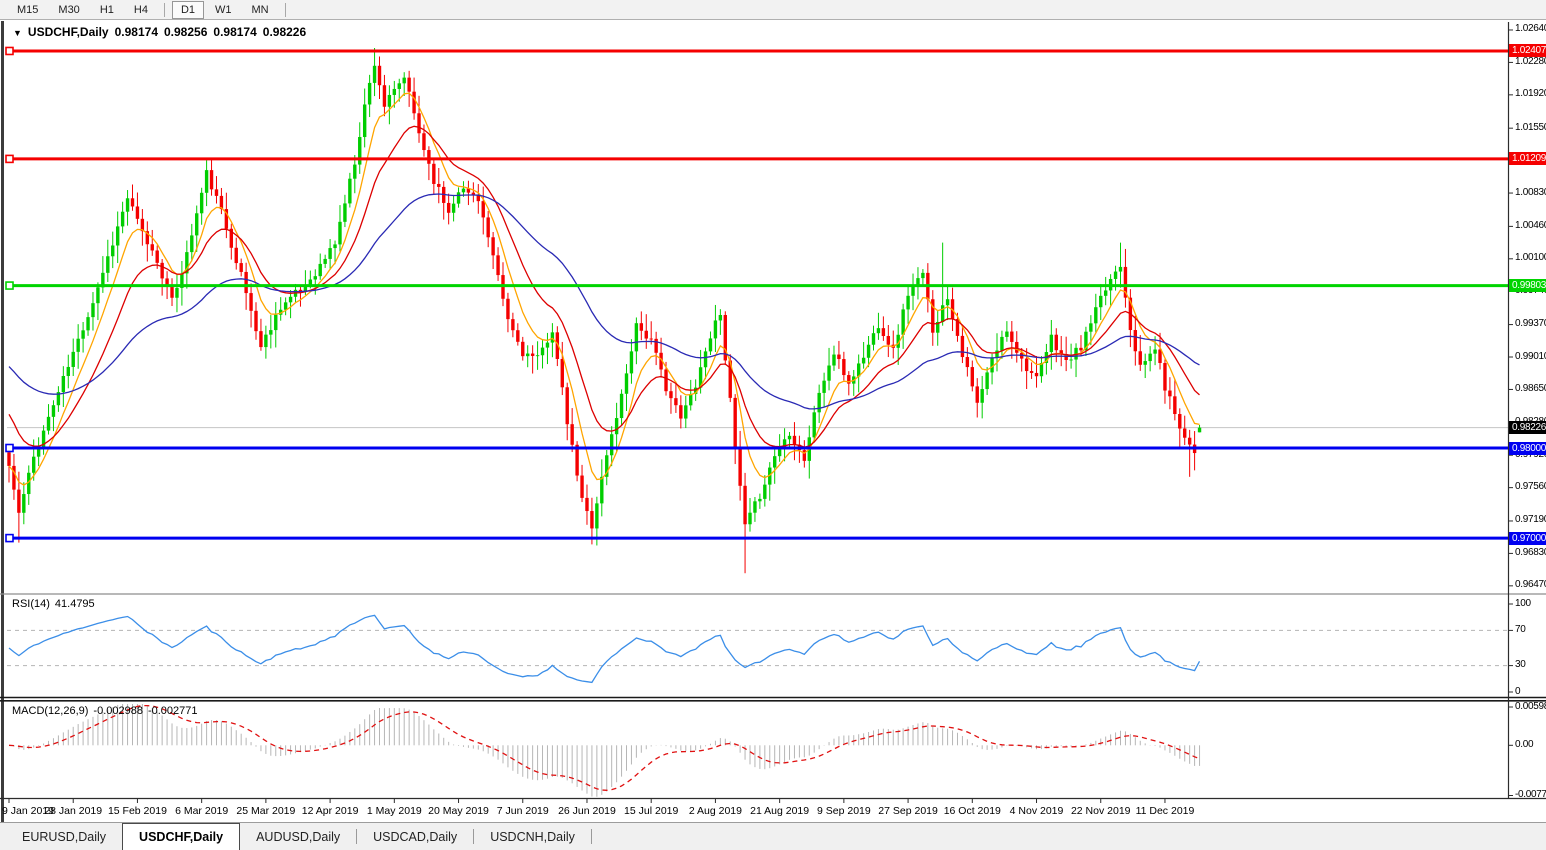  Describe the element at coordinates (223, 9) in the screenshot. I see `timeframe-button-w1: W1` at that location.